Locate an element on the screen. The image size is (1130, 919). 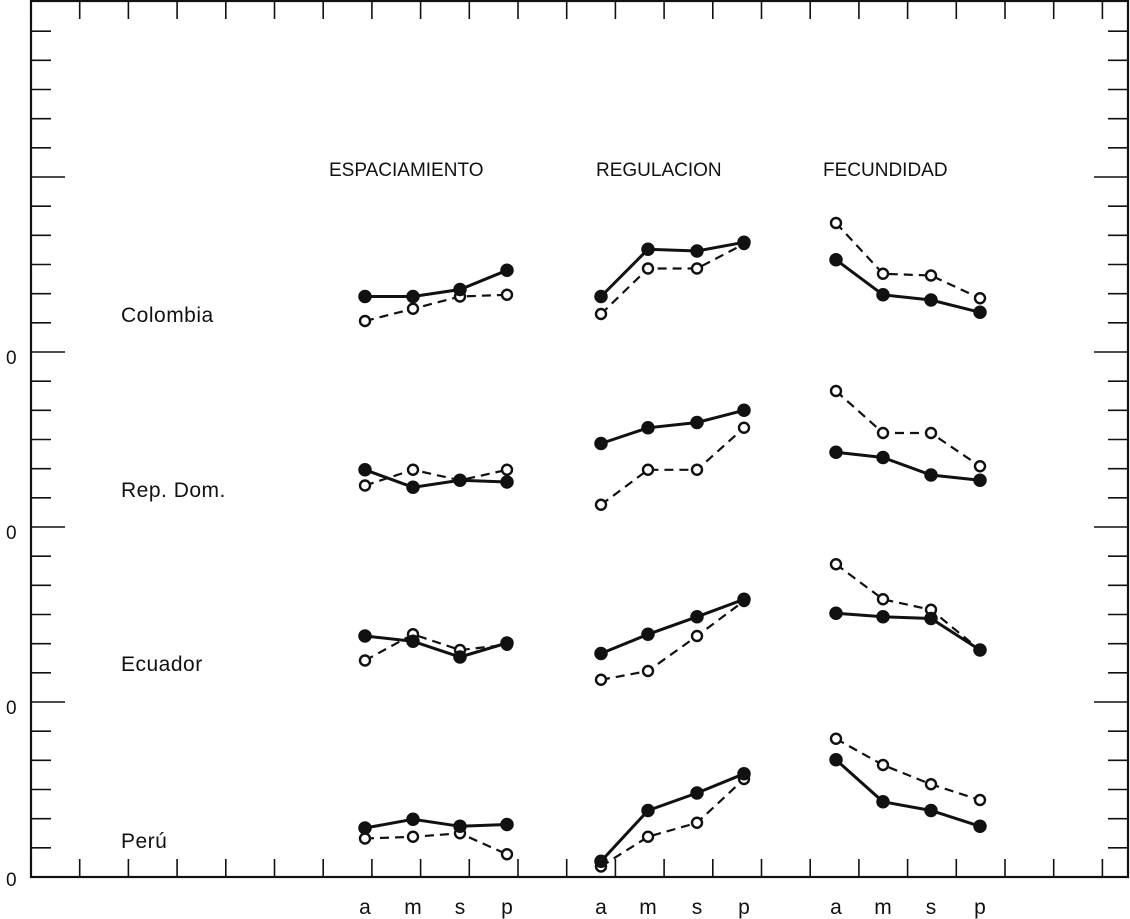
data-point-per-fecundidad-s1-m is located at coordinates (883, 802).